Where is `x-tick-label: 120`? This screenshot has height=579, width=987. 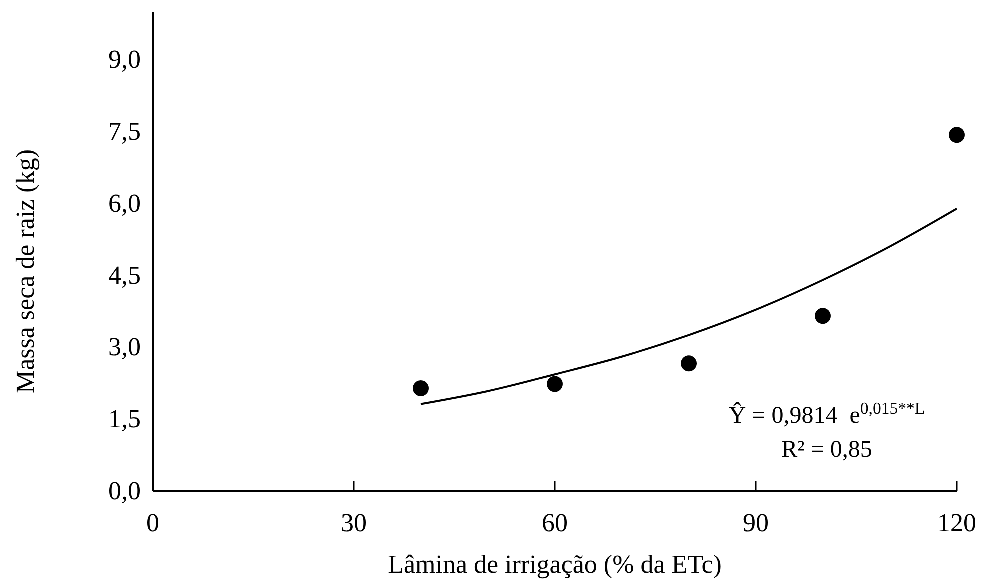 x-tick-label: 120 is located at coordinates (957, 523).